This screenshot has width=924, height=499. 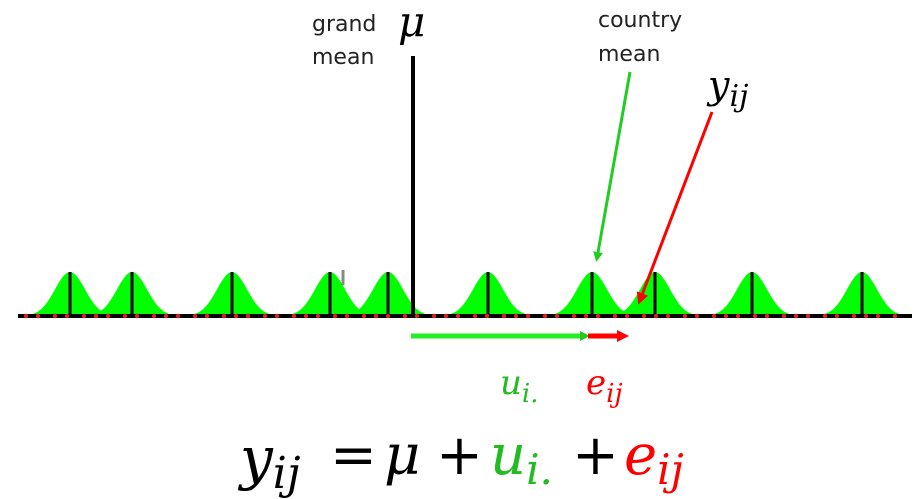 I want to click on country-mean-pointer-arrow, so click(x=612, y=166).